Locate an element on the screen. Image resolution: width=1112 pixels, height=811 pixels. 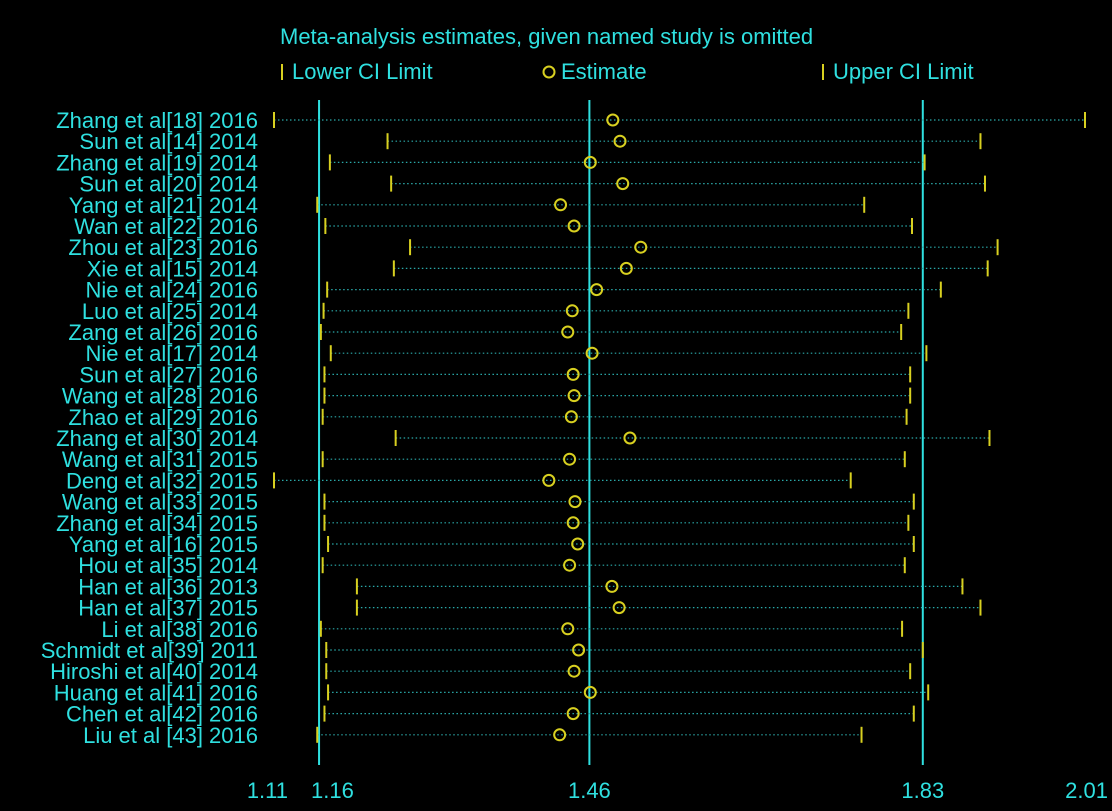
legend-estimate: Estimate is located at coordinates (594, 71).